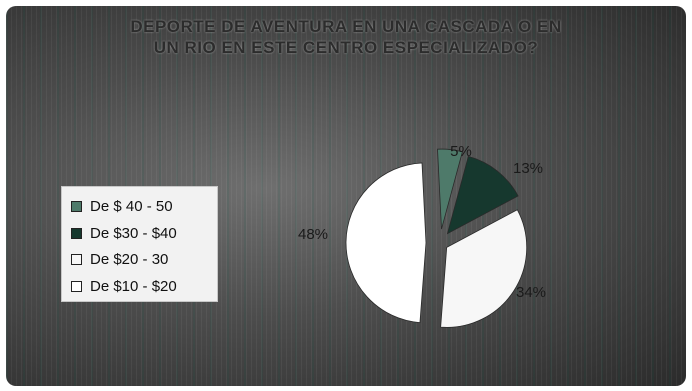 Image resolution: width=692 pixels, height=391 pixels. I want to click on legend-item-40-50: De $ 40 - 50, so click(122, 206).